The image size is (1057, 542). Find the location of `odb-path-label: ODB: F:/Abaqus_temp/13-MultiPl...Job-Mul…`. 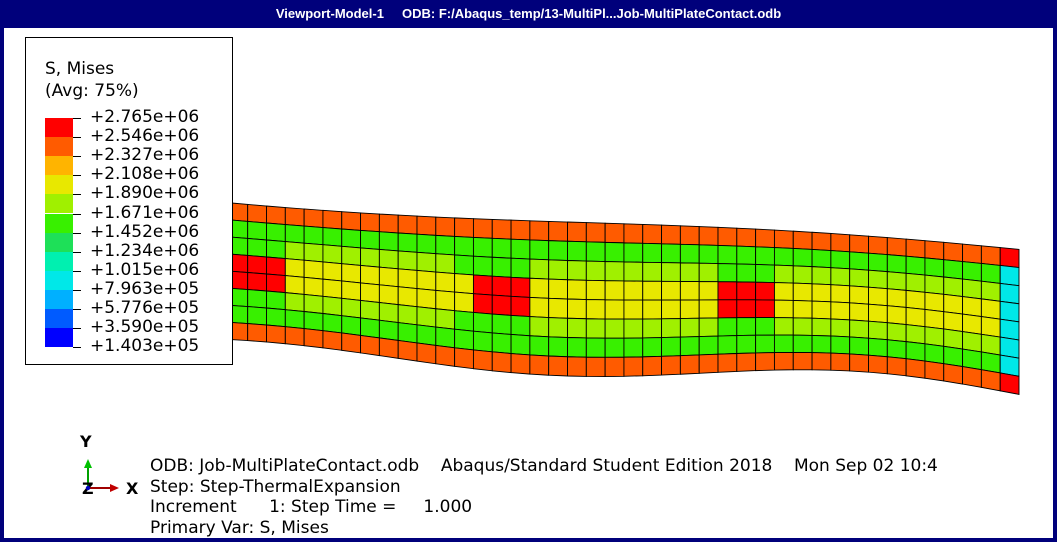

odb-path-label: ODB: F:/Abaqus_temp/13-MultiPl...Job-Mul… is located at coordinates (592, 13).